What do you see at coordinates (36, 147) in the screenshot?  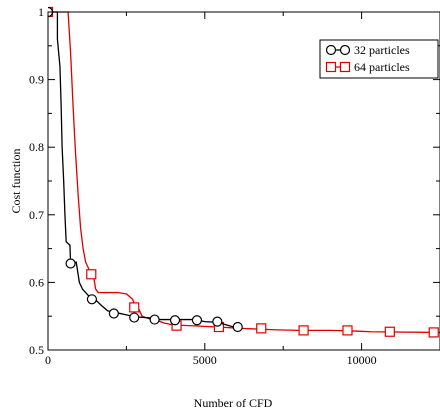 I see `y-tick-label: 0.8` at bounding box center [36, 147].